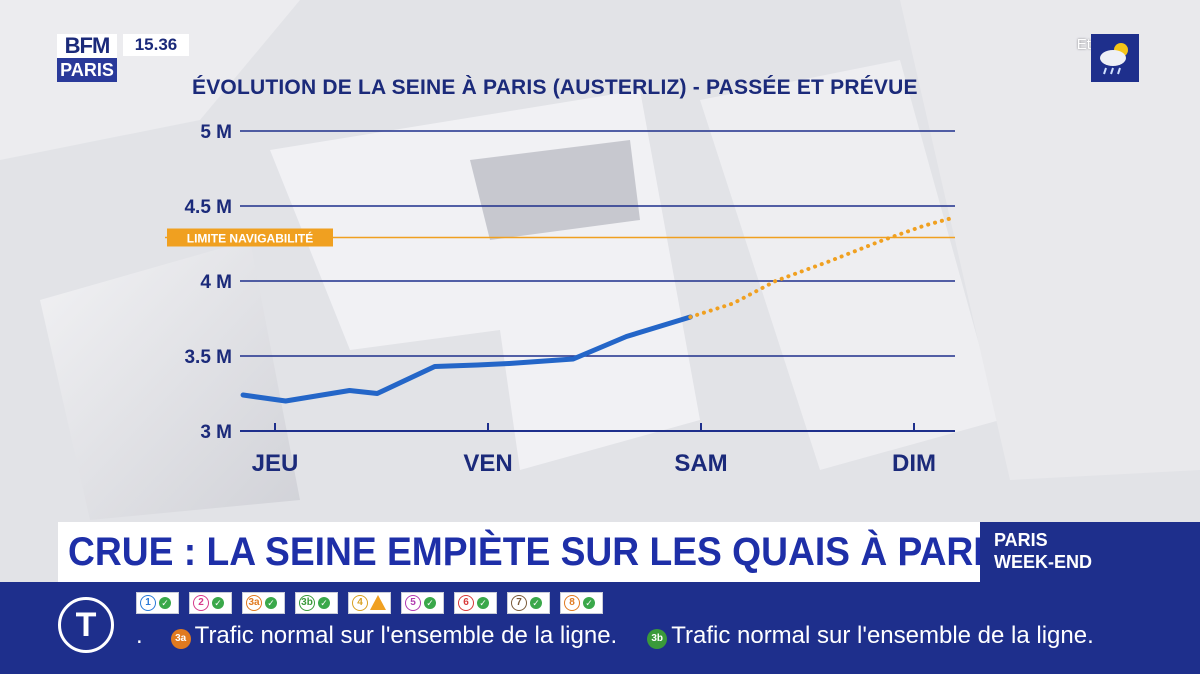 The height and width of the screenshot is (674, 1200). Describe the element at coordinates (275, 463) in the screenshot. I see `x-tick-label: JEU` at that location.